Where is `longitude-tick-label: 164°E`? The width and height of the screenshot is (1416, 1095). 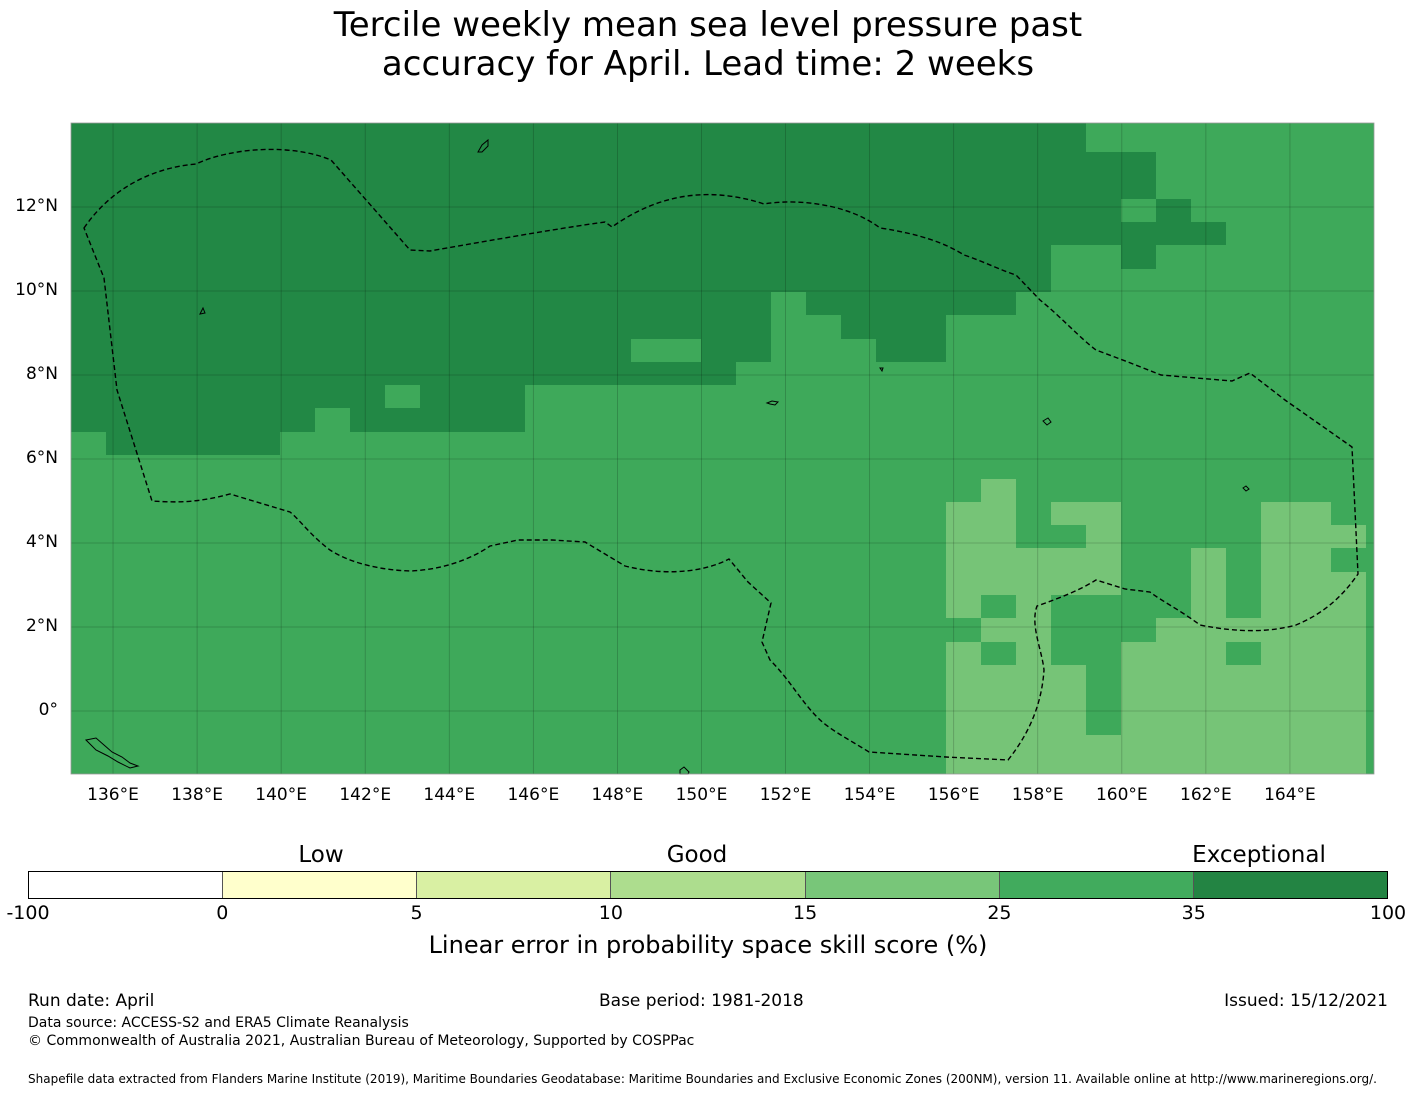
longitude-tick-label: 164°E is located at coordinates (1290, 795).